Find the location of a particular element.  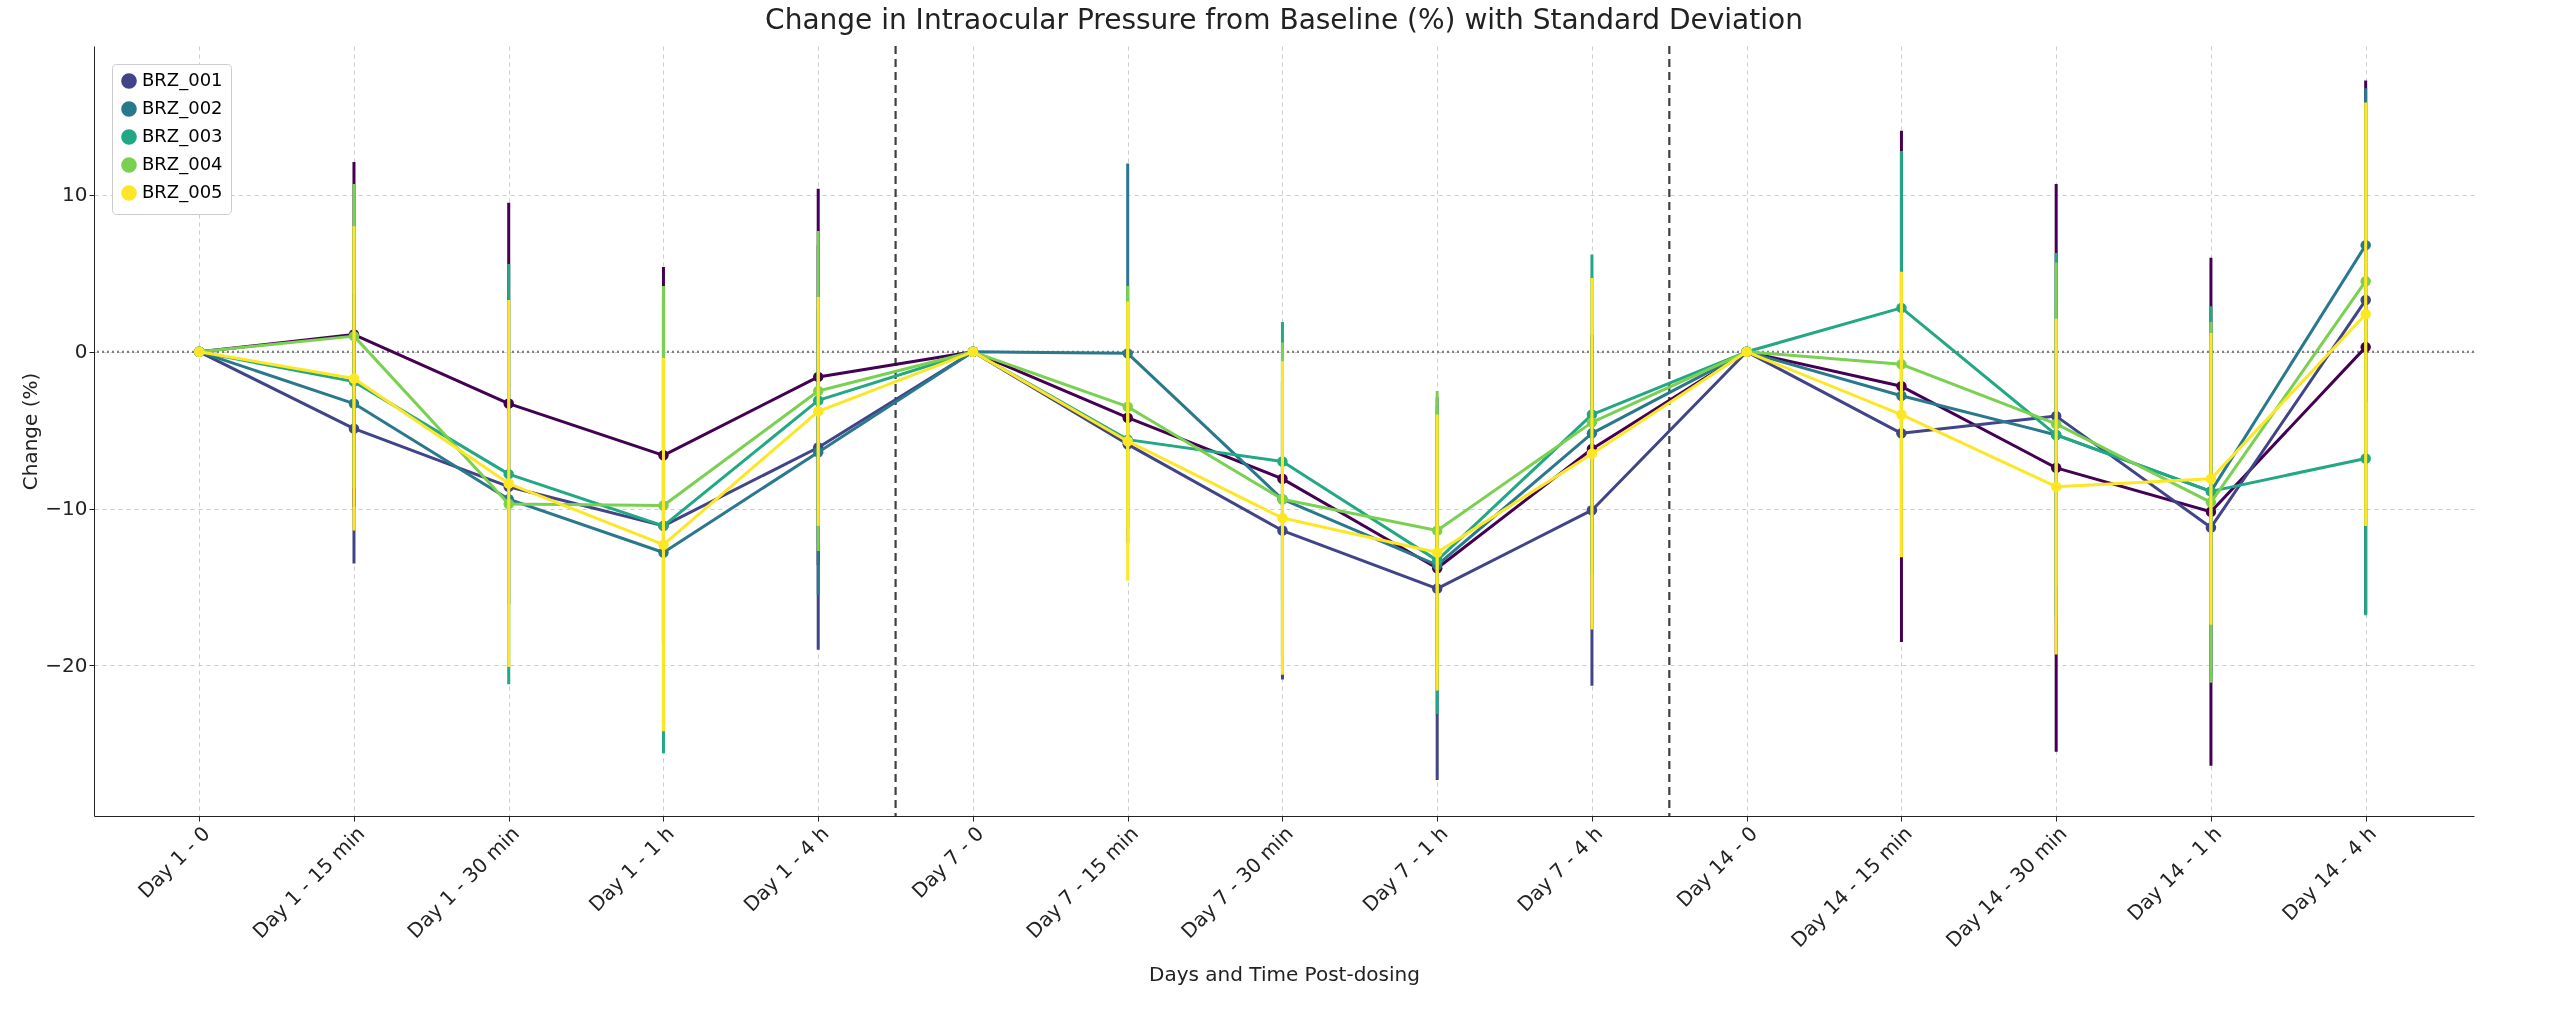

x-tick-label: Day 1 - 15 min is located at coordinates (308, 882).